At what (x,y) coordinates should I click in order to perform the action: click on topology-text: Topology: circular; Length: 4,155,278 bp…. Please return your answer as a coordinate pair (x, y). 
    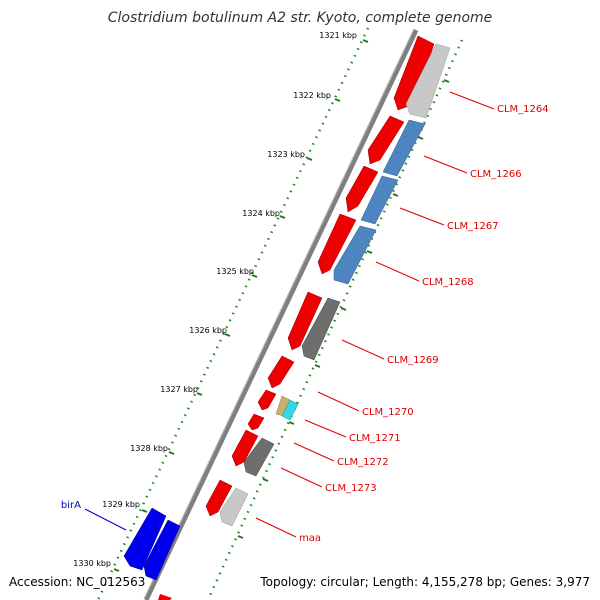
    Looking at the image, I should click on (424, 582).